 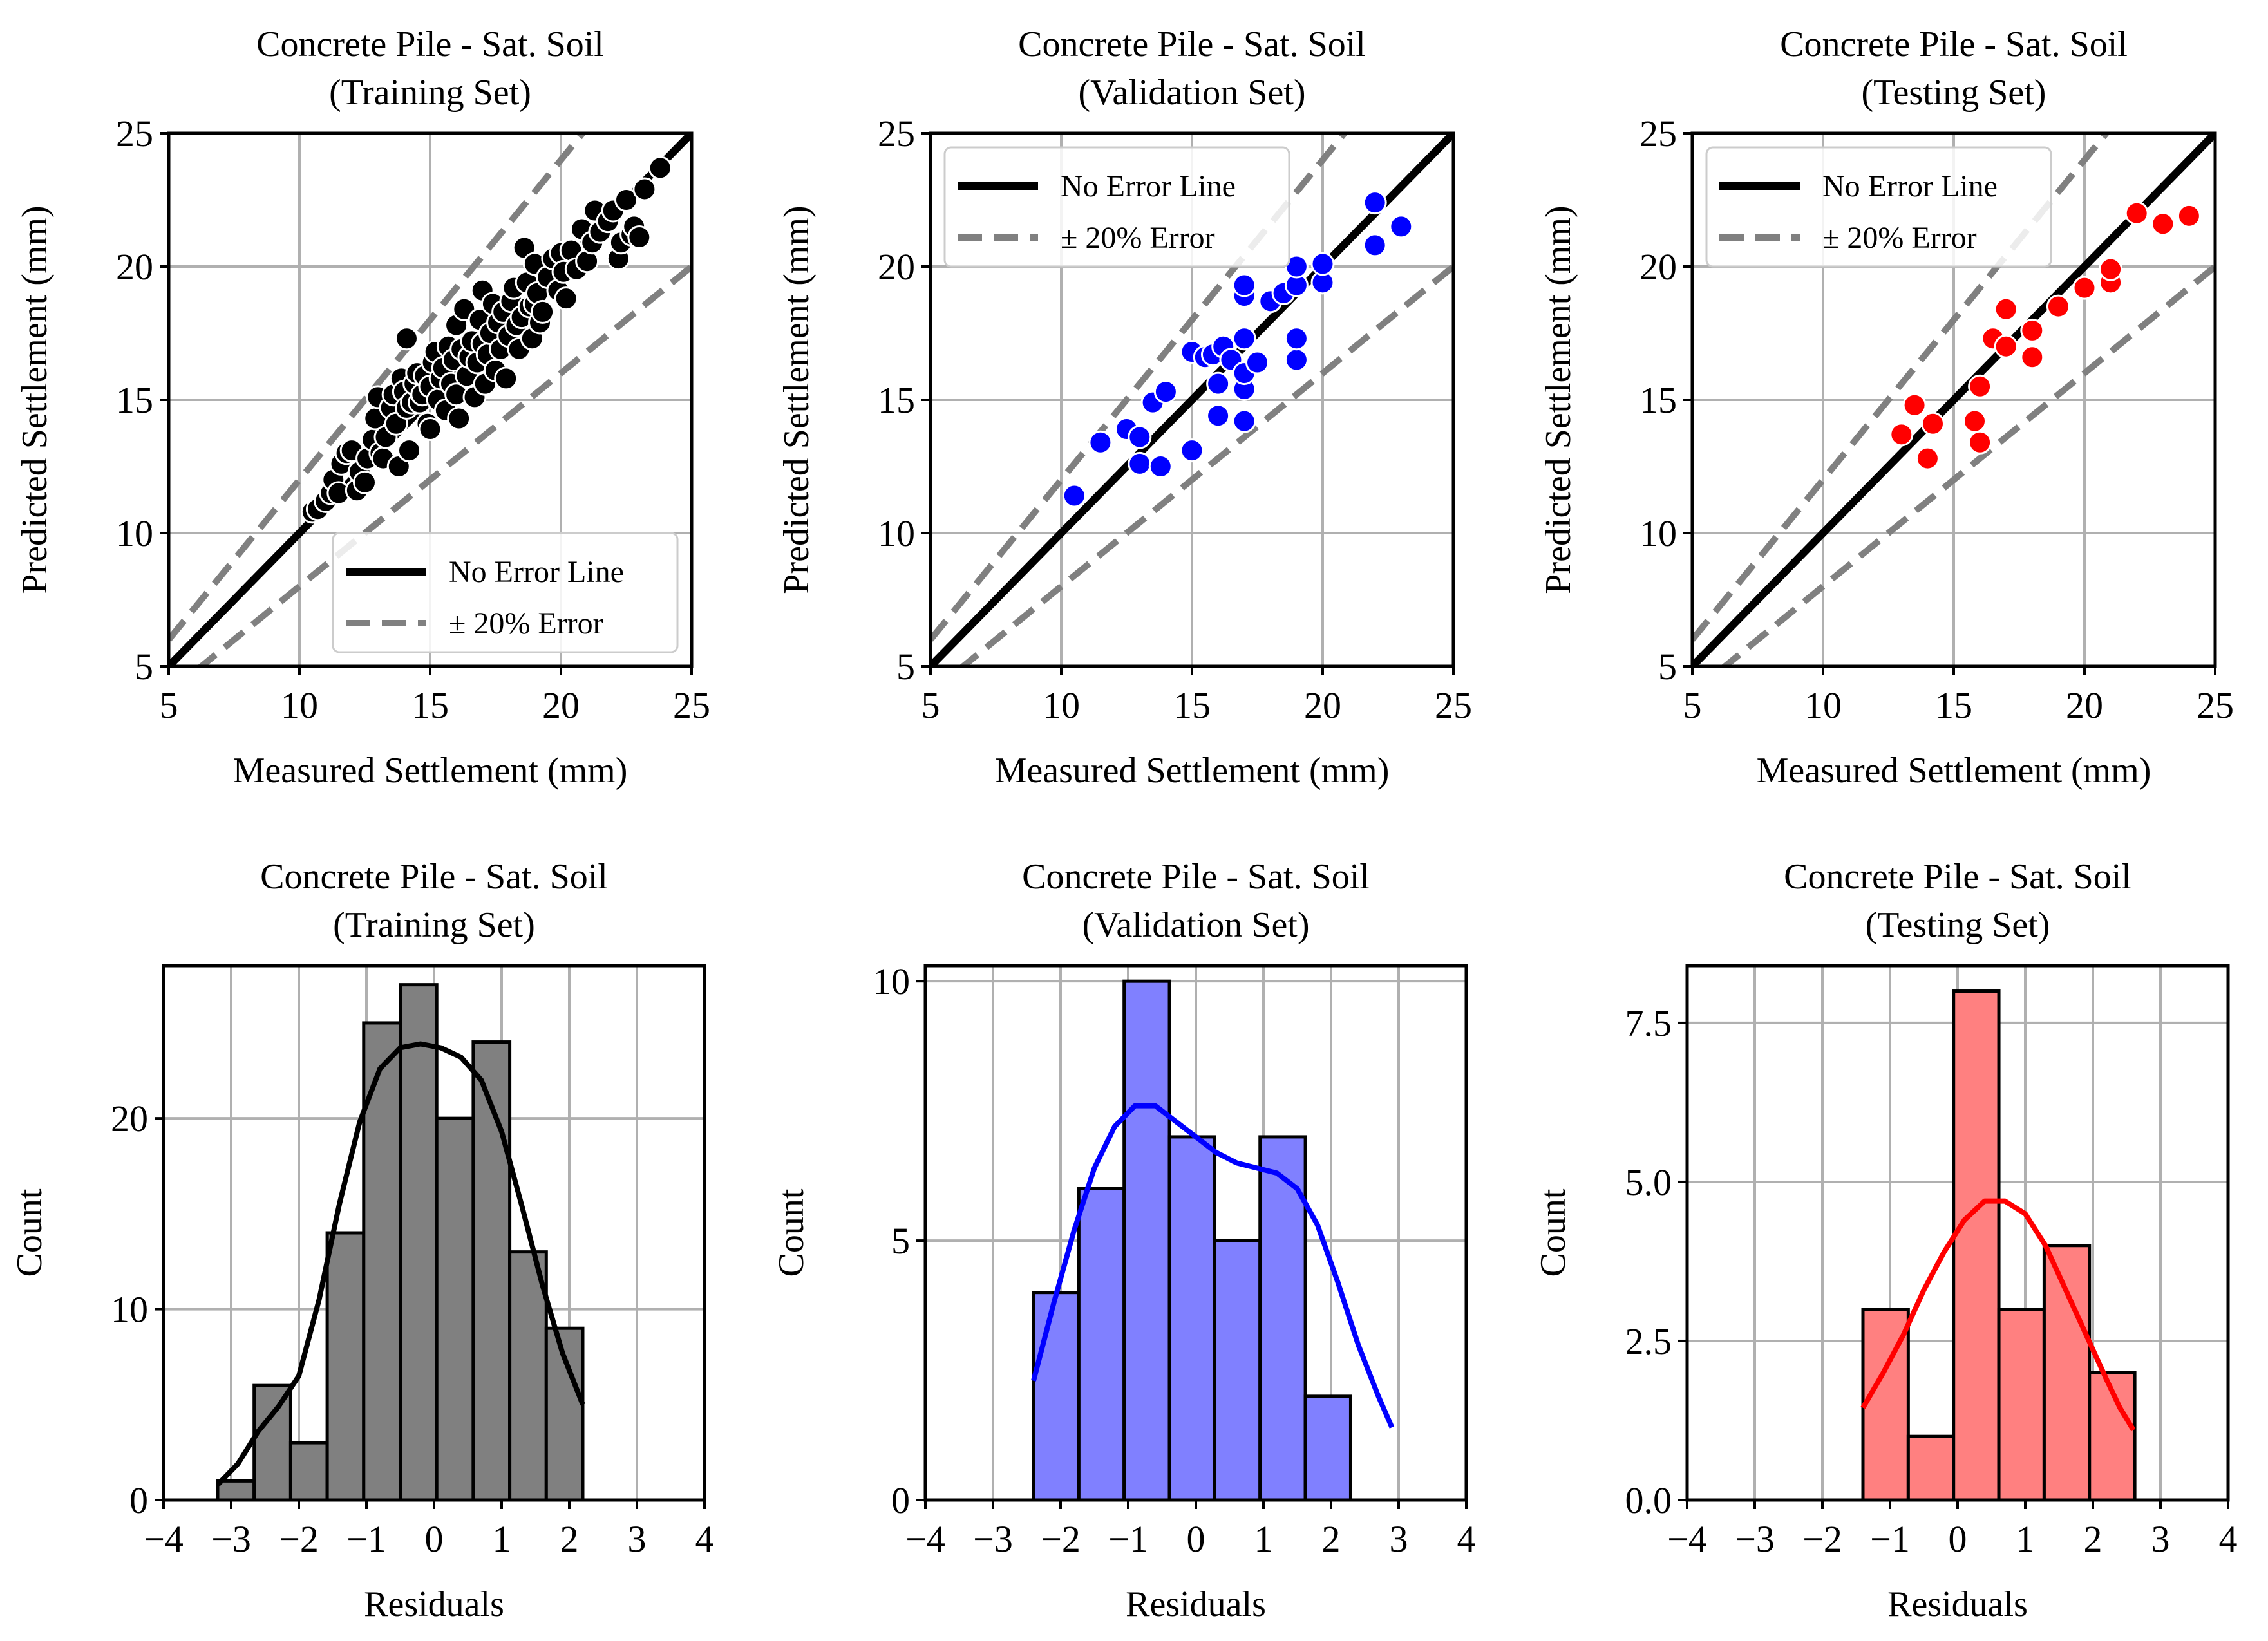 I want to click on no-error-line, so click(x=1192, y=399).